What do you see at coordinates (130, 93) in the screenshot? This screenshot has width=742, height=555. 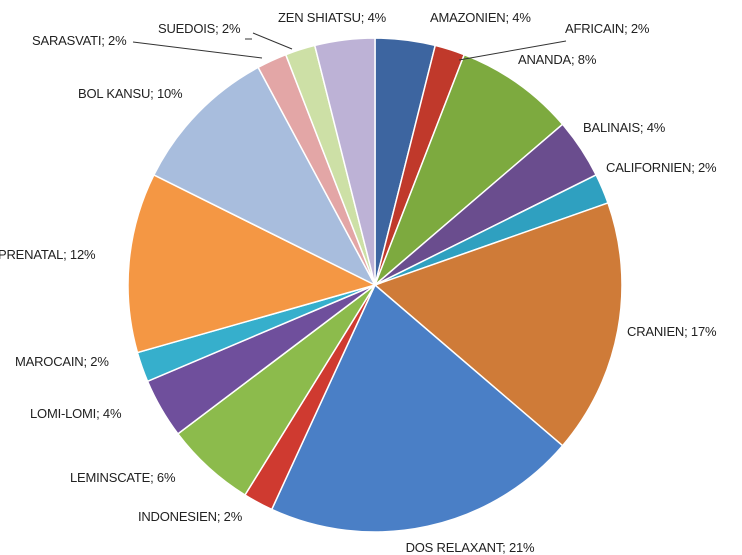 I see `slice-label-bol-kansu: BOL KANSU; 10%` at bounding box center [130, 93].